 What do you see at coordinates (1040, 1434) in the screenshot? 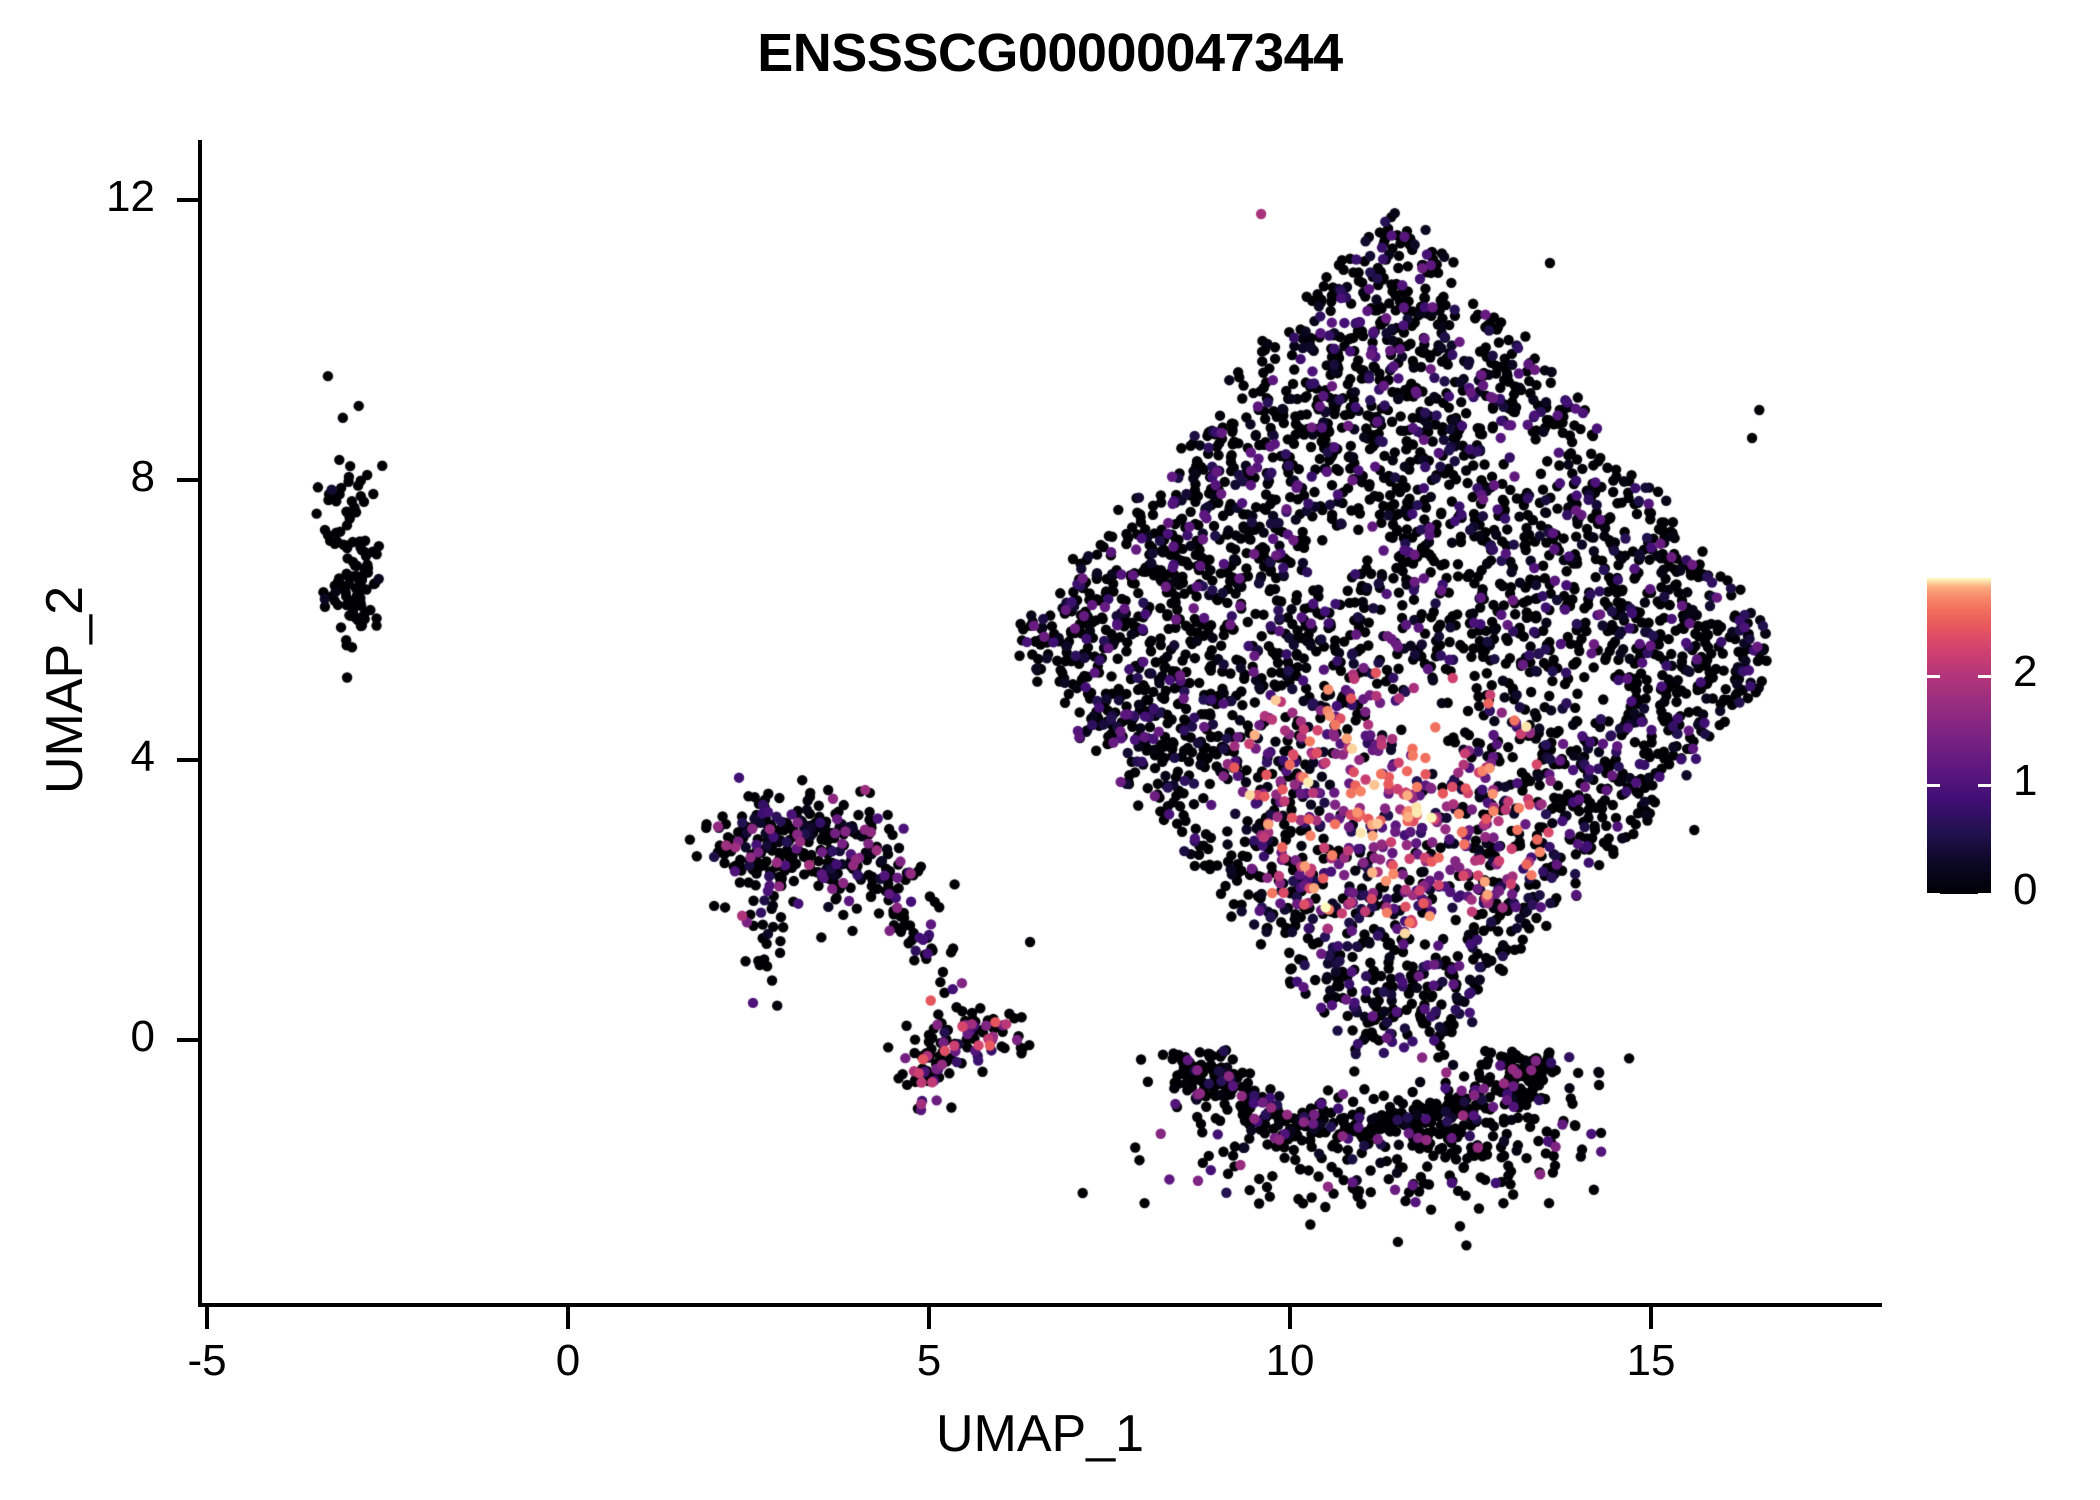
I see `x-axis-title: UMAP_1` at bounding box center [1040, 1434].